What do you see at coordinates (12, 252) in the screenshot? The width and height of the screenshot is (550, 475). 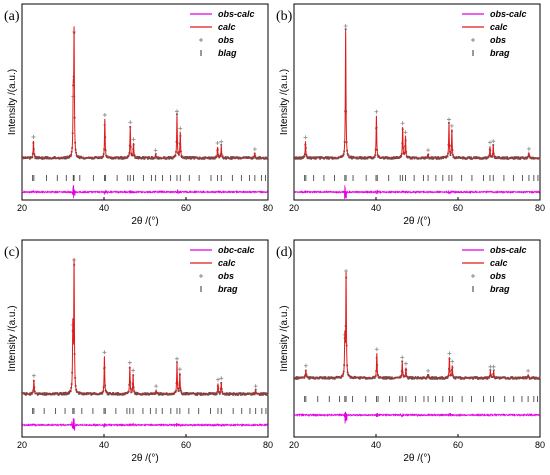 I see `panel-label: (c)` at bounding box center [12, 252].